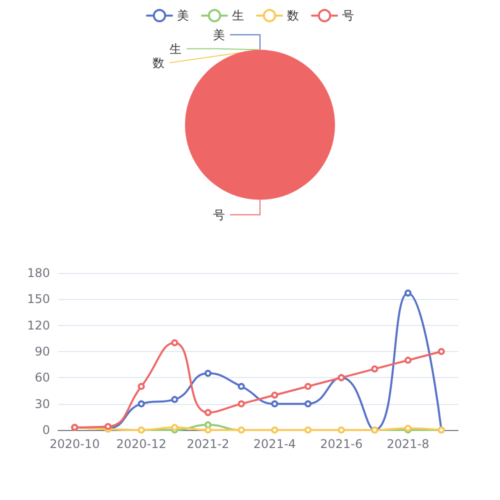  What do you see at coordinates (38, 299) in the screenshot?
I see `y-tick-label: 150` at bounding box center [38, 299].